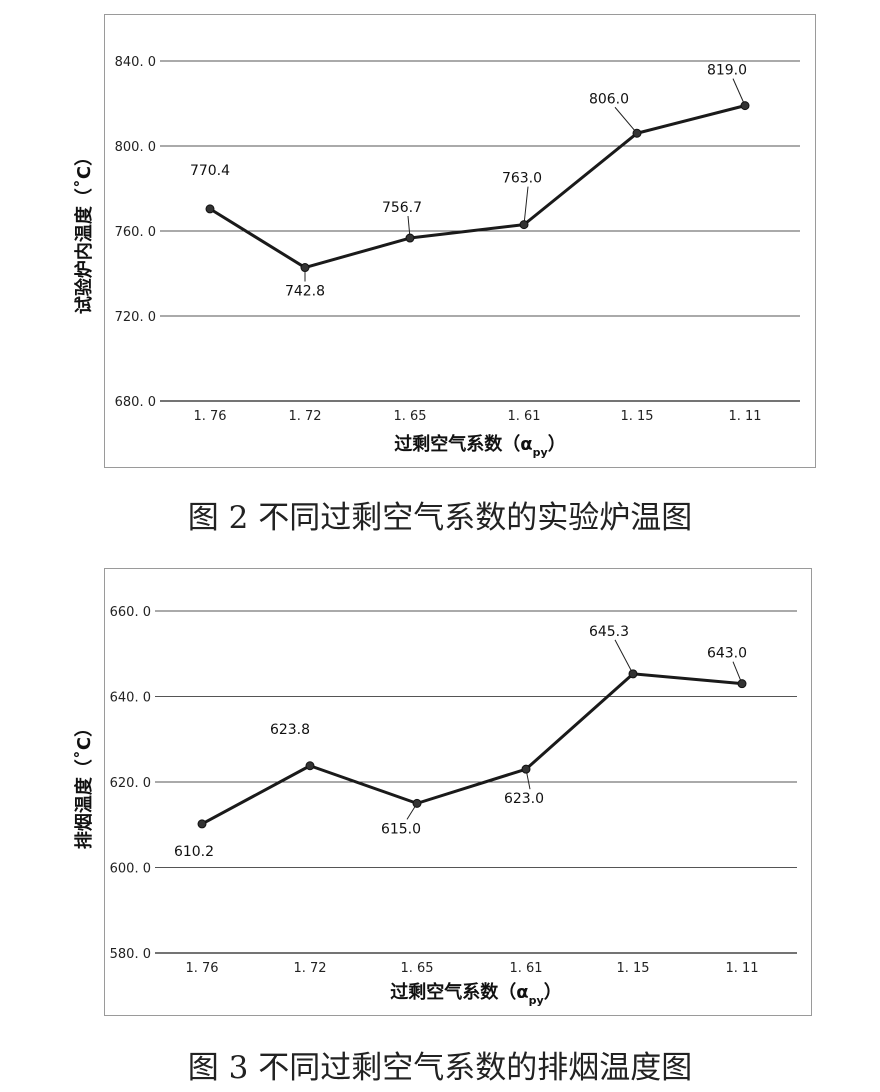 The height and width of the screenshot is (1092, 880). I want to click on data-label: 623.8, so click(290, 730).